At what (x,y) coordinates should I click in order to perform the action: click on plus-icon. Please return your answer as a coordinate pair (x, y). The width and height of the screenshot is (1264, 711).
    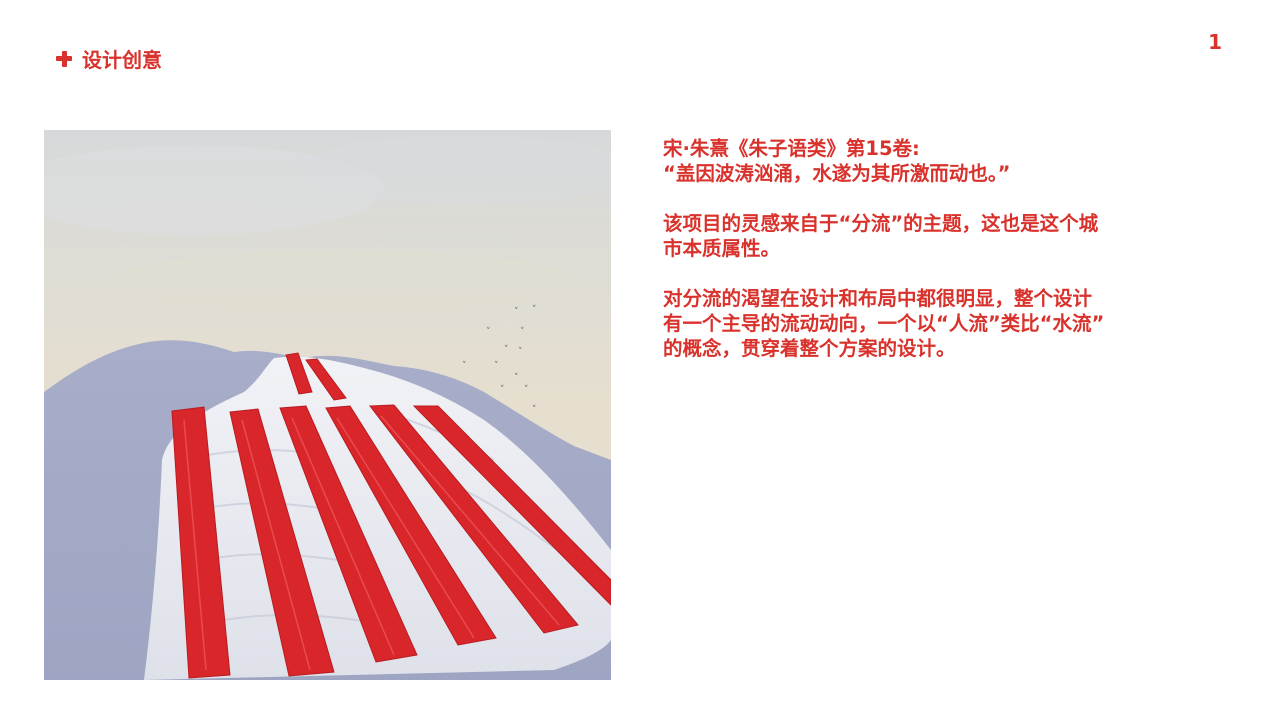
    Looking at the image, I should click on (64, 59).